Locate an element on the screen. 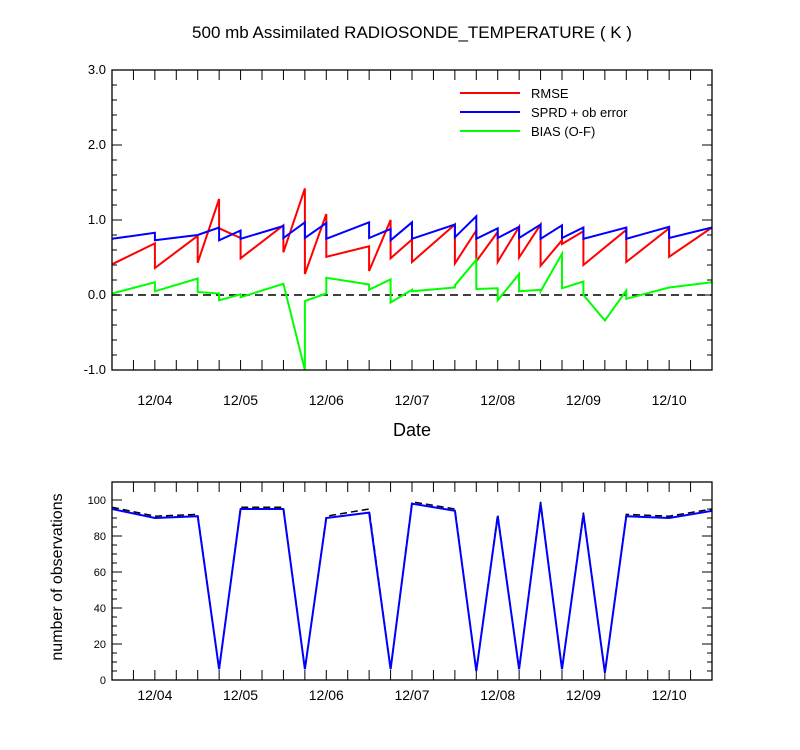 Image resolution: width=800 pixels, height=750 pixels. y-tick-label: 2.0 is located at coordinates (97, 144).